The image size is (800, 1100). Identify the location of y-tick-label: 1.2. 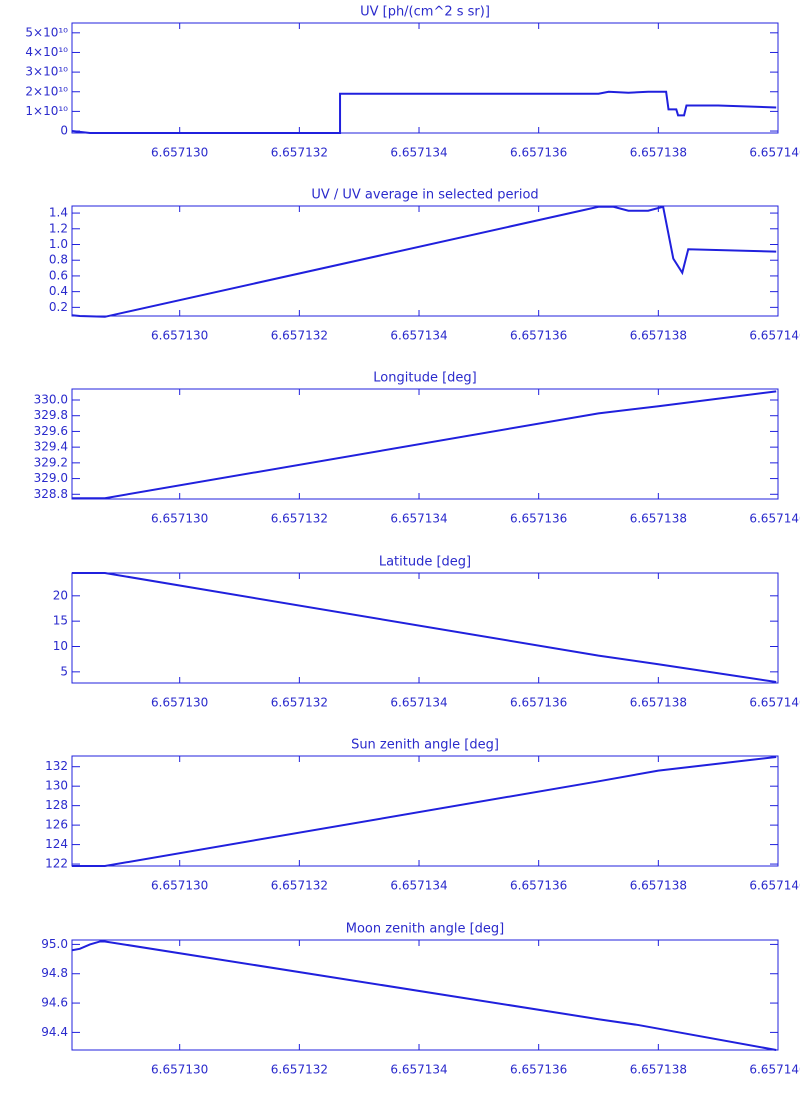
(58, 228).